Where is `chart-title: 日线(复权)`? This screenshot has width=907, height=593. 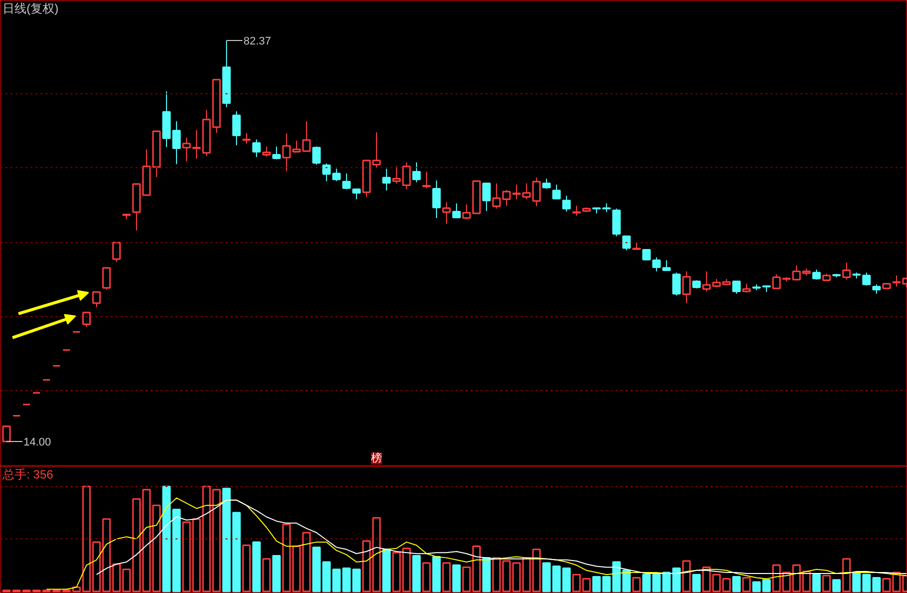
chart-title: 日线(复权) is located at coordinates (30, 9).